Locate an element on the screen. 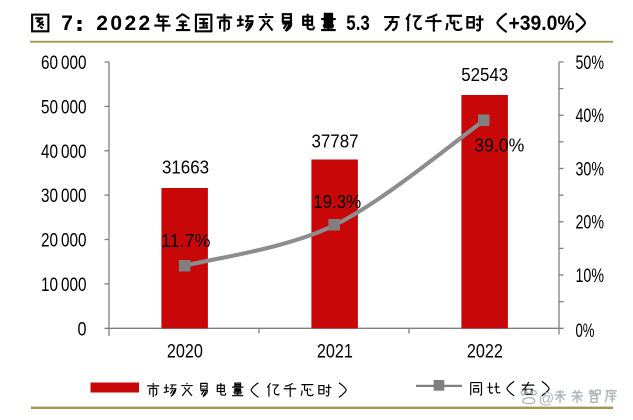 The width and height of the screenshot is (633, 420). svg-text: 50% is located at coordinates (590, 63).